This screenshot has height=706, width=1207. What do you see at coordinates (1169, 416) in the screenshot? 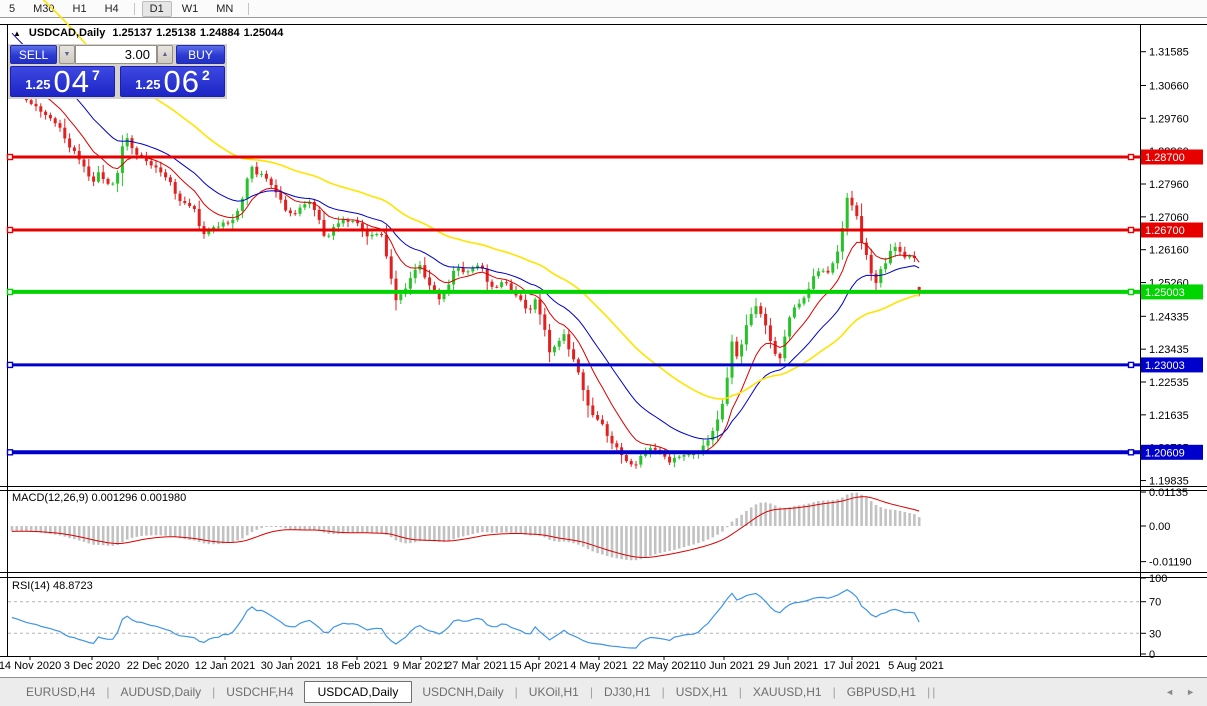
I see `svg-text: 1.21635` at bounding box center [1169, 416].